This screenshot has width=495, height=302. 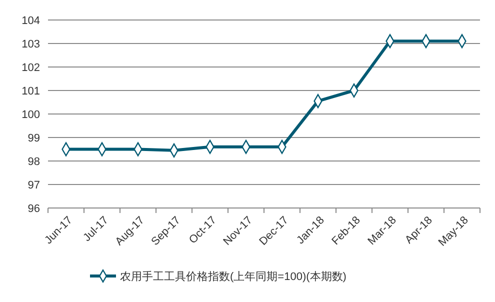 What do you see at coordinates (31, 114) in the screenshot?
I see `y-tick-label: 100` at bounding box center [31, 114].